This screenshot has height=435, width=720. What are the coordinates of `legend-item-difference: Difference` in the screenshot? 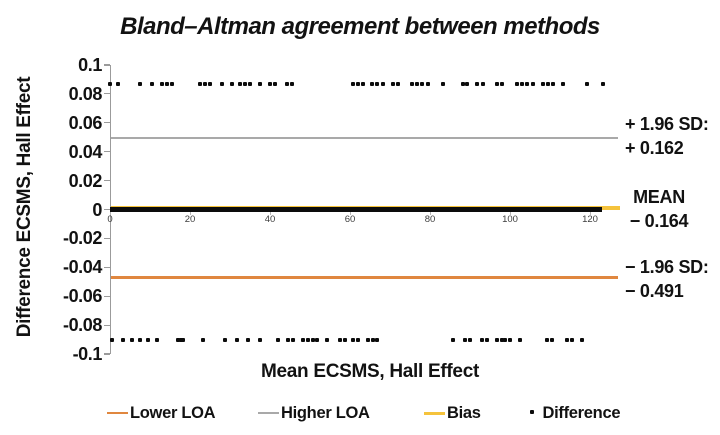 It's located at (575, 413).